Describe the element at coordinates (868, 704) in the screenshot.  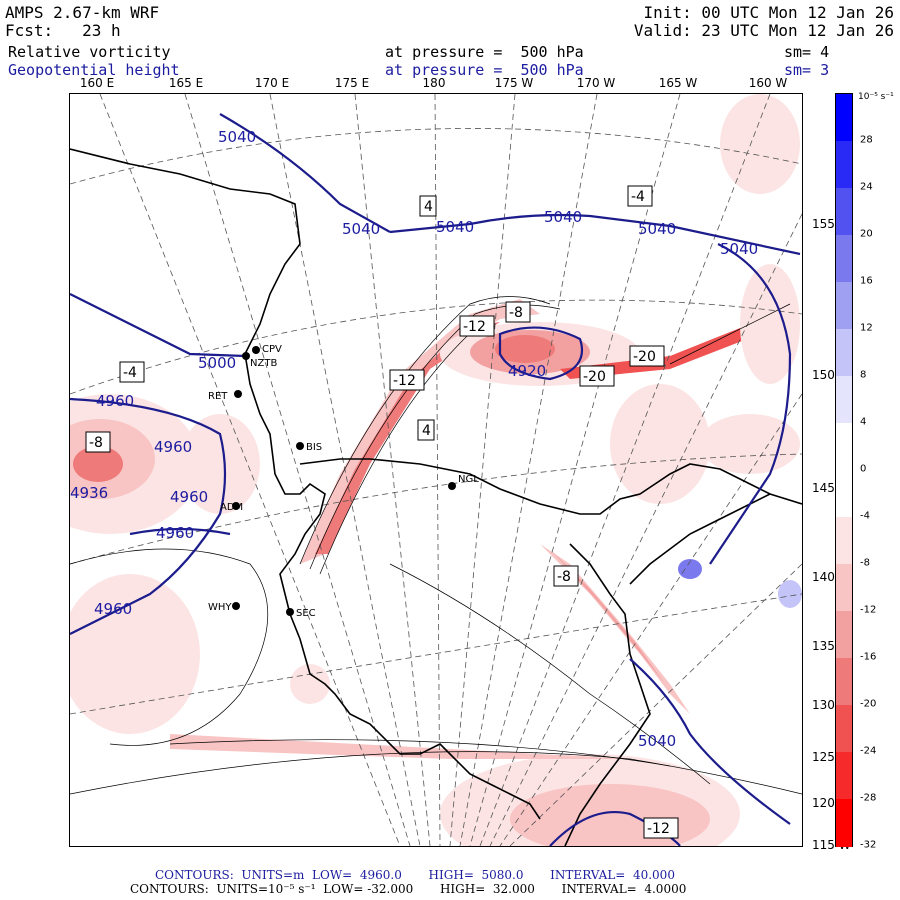
I see `colorbar-tick-label: -20` at that location.